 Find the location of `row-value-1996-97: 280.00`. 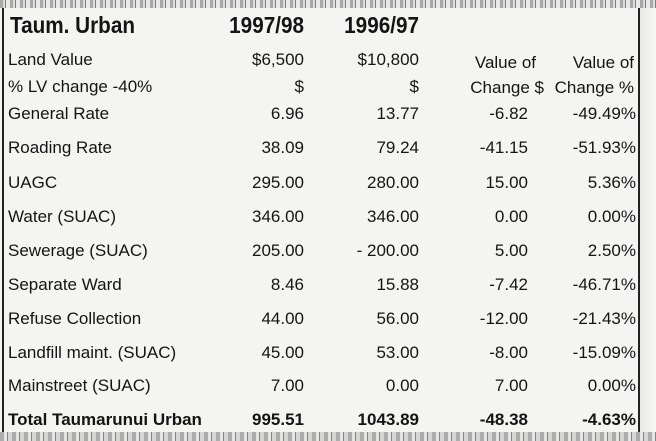

row-value-1996-97: 280.00 is located at coordinates (393, 182).